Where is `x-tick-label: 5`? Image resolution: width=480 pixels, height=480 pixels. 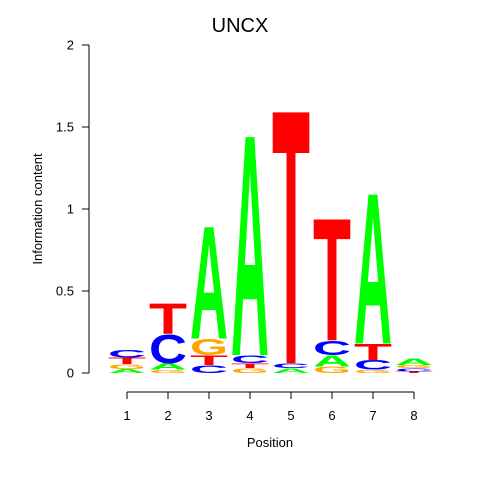 x-tick-label: 5 is located at coordinates (290, 415).